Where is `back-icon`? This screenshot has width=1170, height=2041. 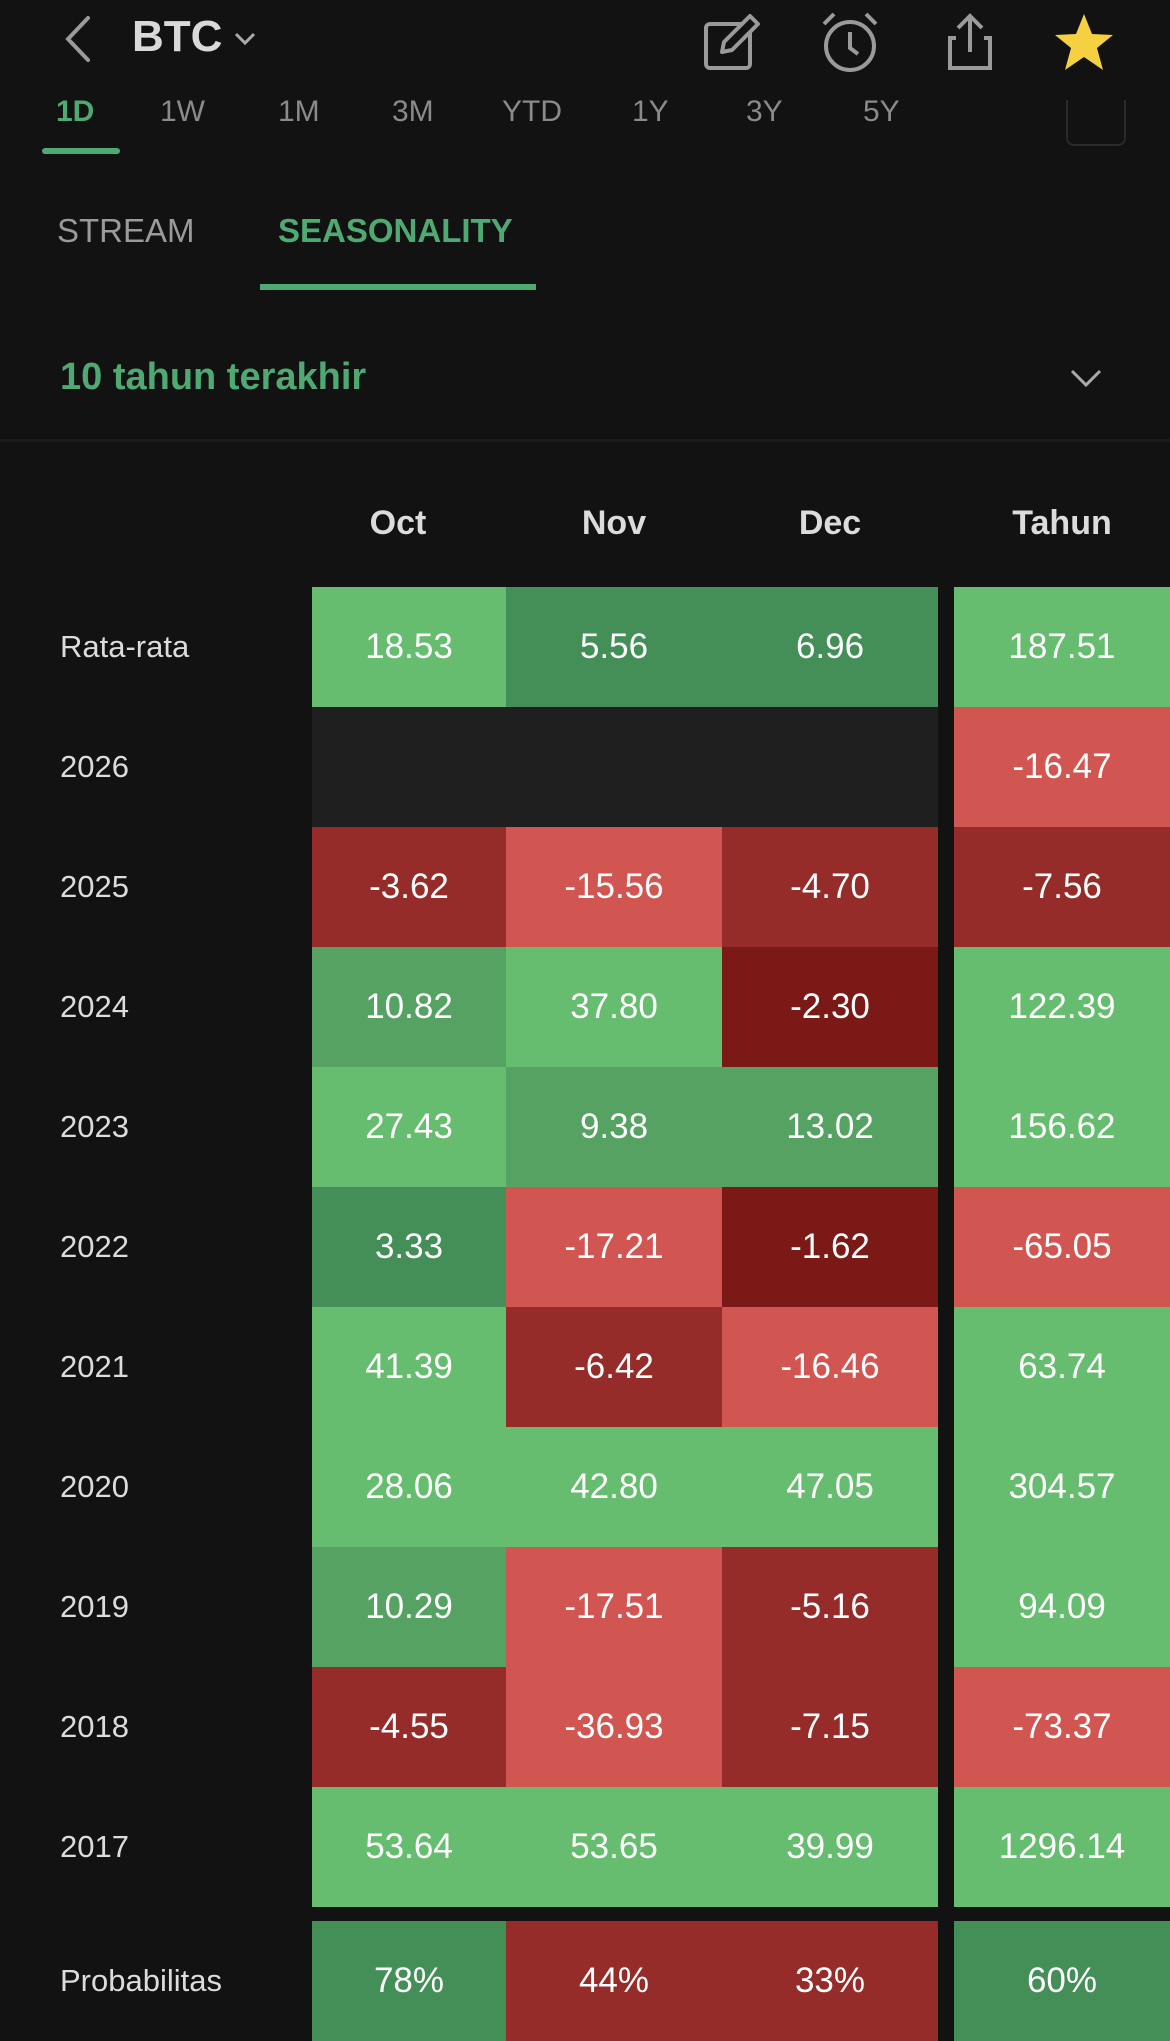
back-icon is located at coordinates (78, 39).